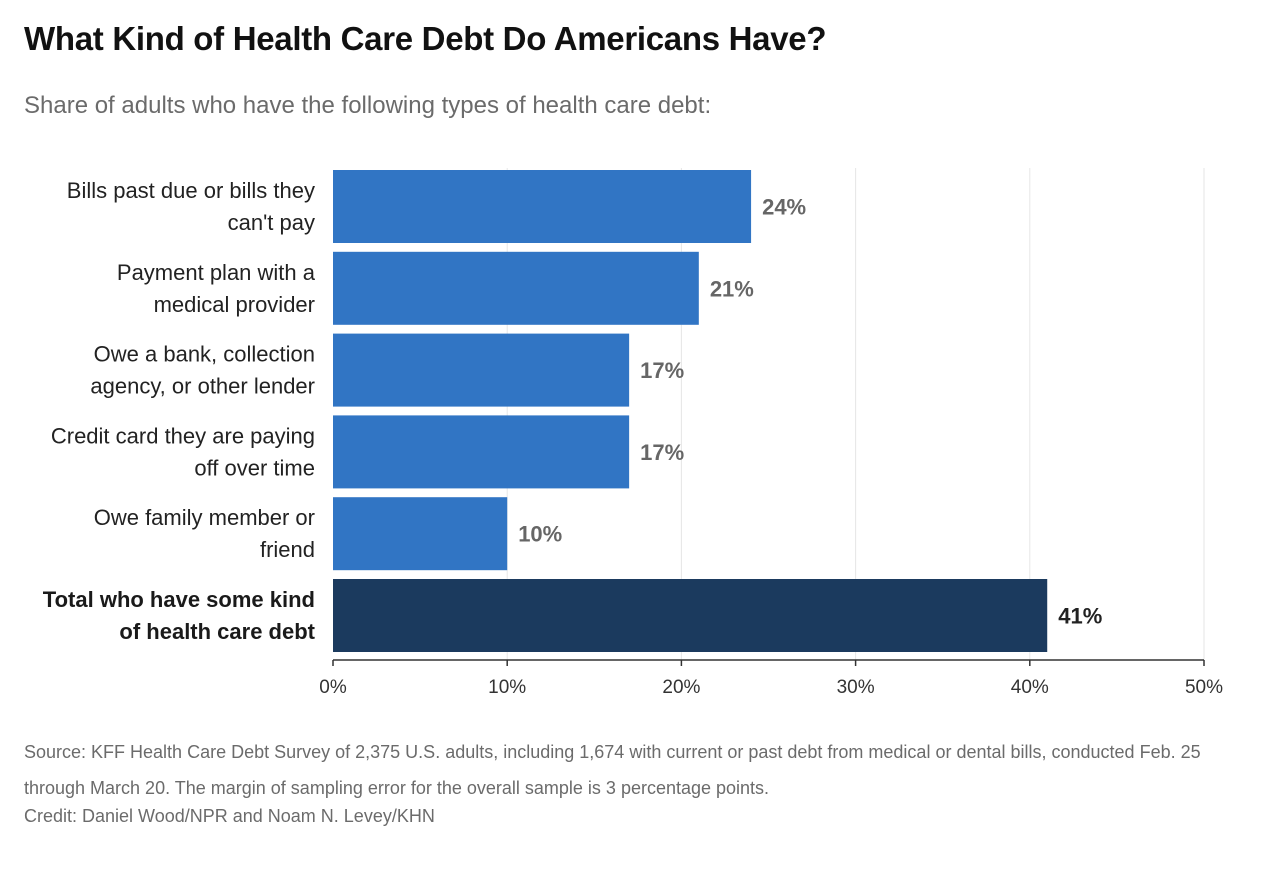  Describe the element at coordinates (507, 687) in the screenshot. I see `x-tick-label: 10%` at that location.